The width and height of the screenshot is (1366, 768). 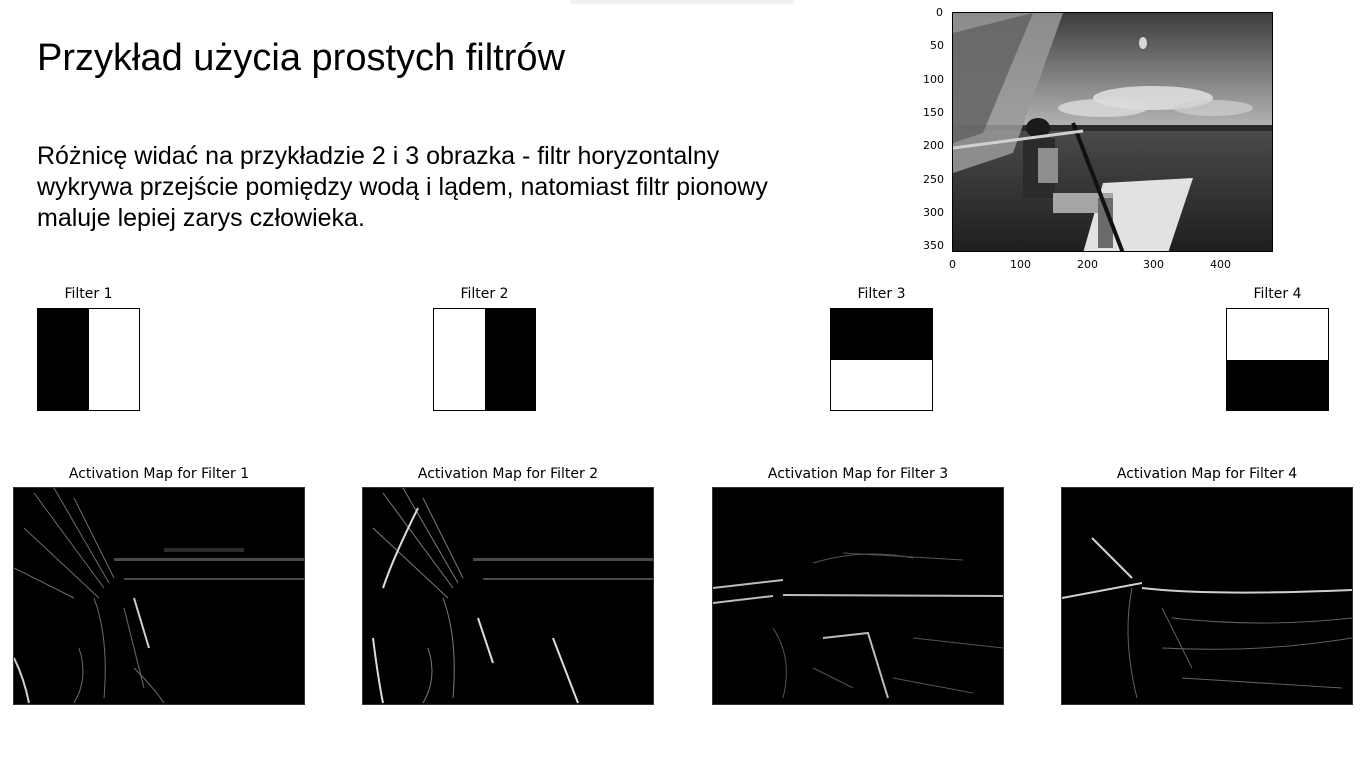 I want to click on filter-2-black-half, so click(x=509, y=359).